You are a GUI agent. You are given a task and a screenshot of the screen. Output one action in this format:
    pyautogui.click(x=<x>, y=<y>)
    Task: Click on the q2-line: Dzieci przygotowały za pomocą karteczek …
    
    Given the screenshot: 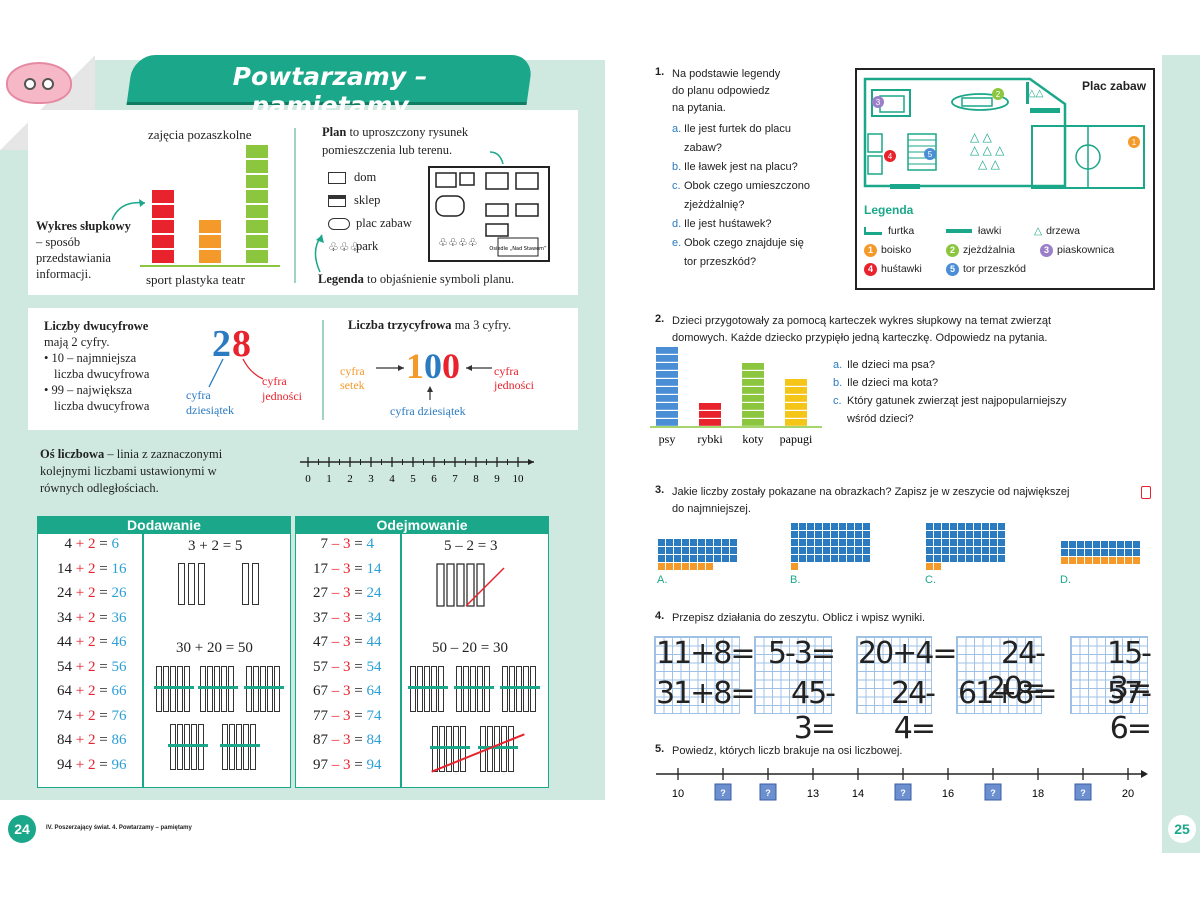 What is the action you would take?
    pyautogui.click(x=862, y=321)
    